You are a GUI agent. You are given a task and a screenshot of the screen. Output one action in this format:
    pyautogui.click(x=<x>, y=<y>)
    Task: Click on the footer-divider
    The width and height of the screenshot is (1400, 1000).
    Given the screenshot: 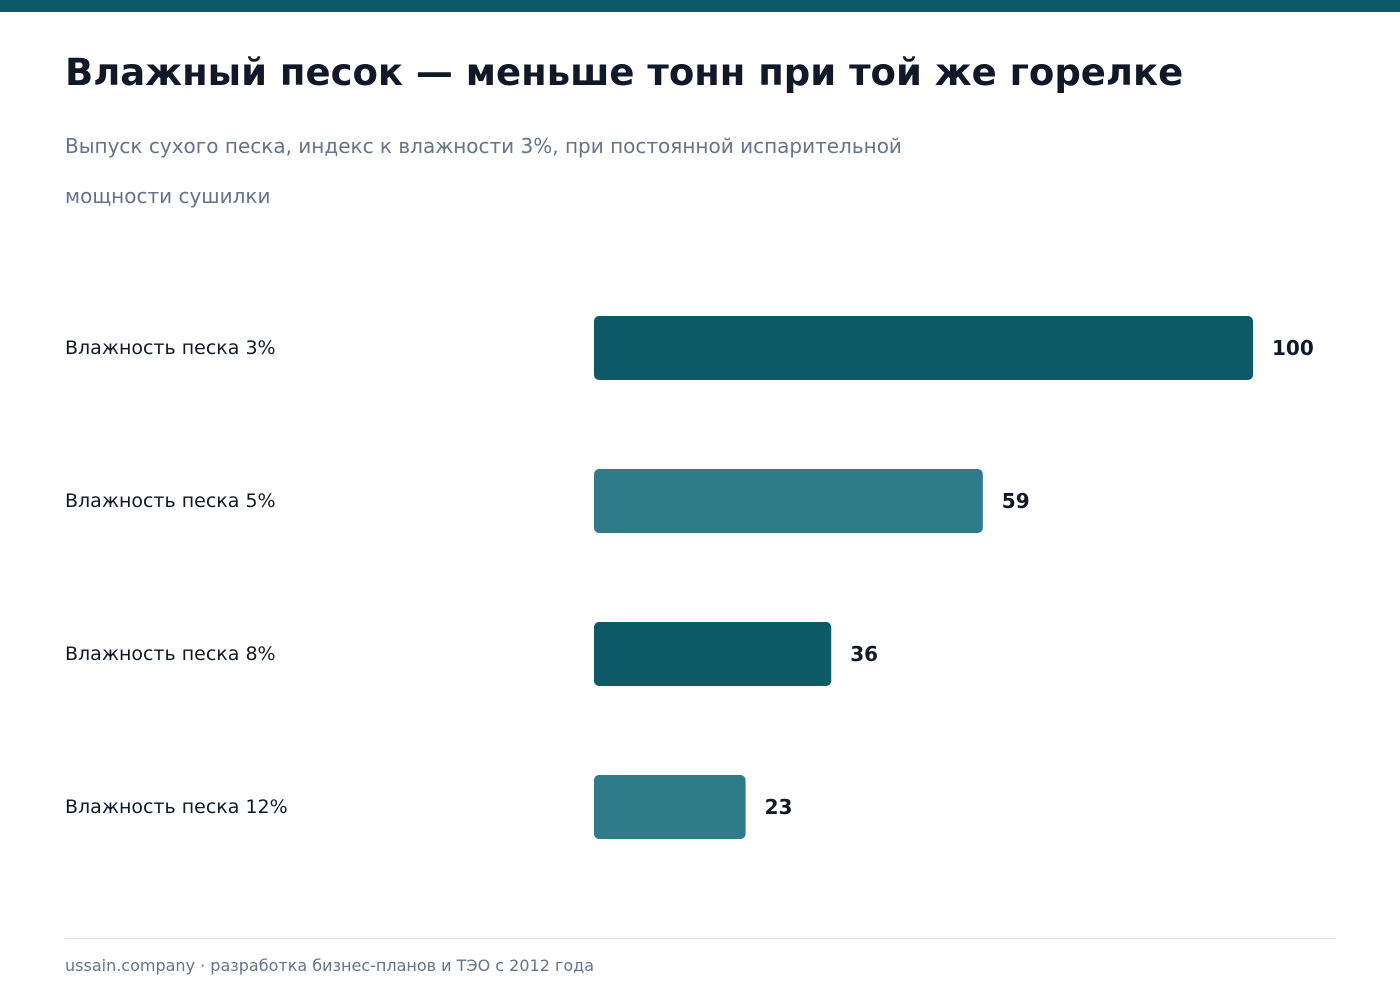 What is the action you would take?
    pyautogui.click(x=700, y=938)
    